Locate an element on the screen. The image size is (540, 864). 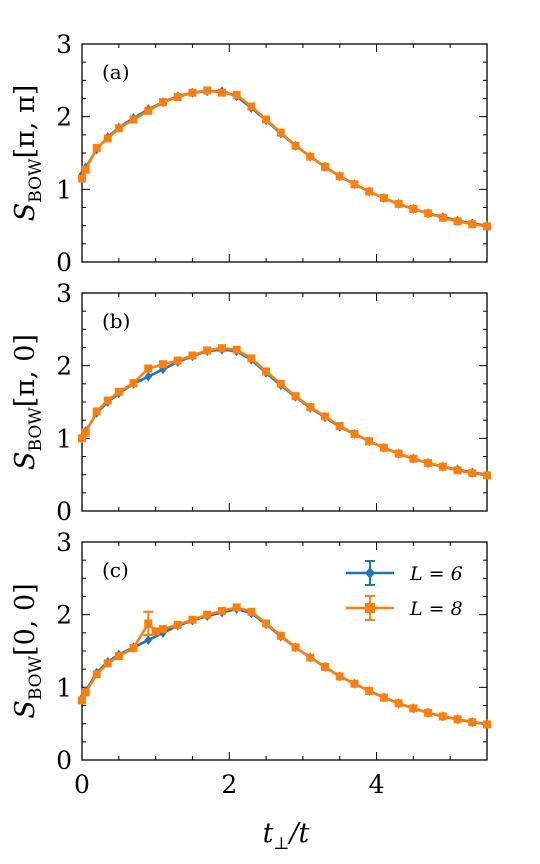
x-axis-label: t⊥/t is located at coordinates (286, 836).